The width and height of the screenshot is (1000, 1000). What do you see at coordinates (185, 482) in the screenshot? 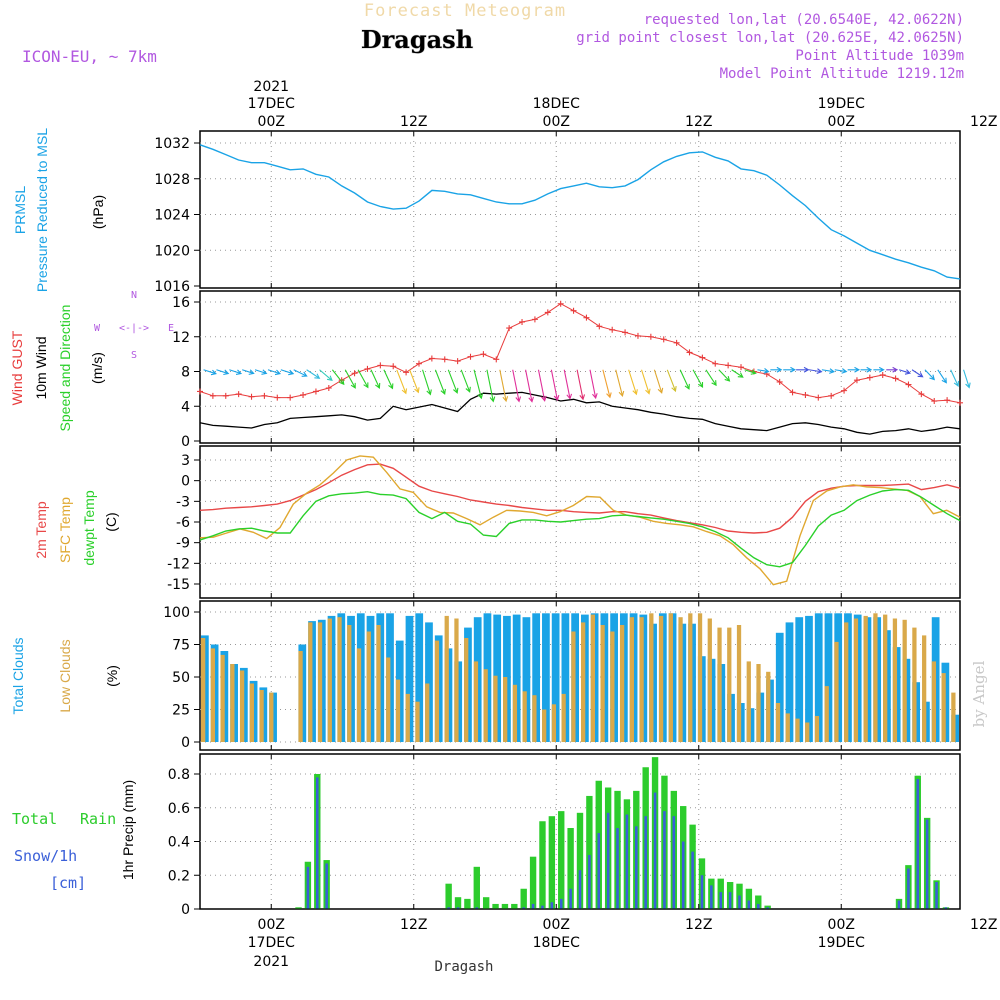
I see `temperature-ytick-label-1: 0` at bounding box center [185, 482].